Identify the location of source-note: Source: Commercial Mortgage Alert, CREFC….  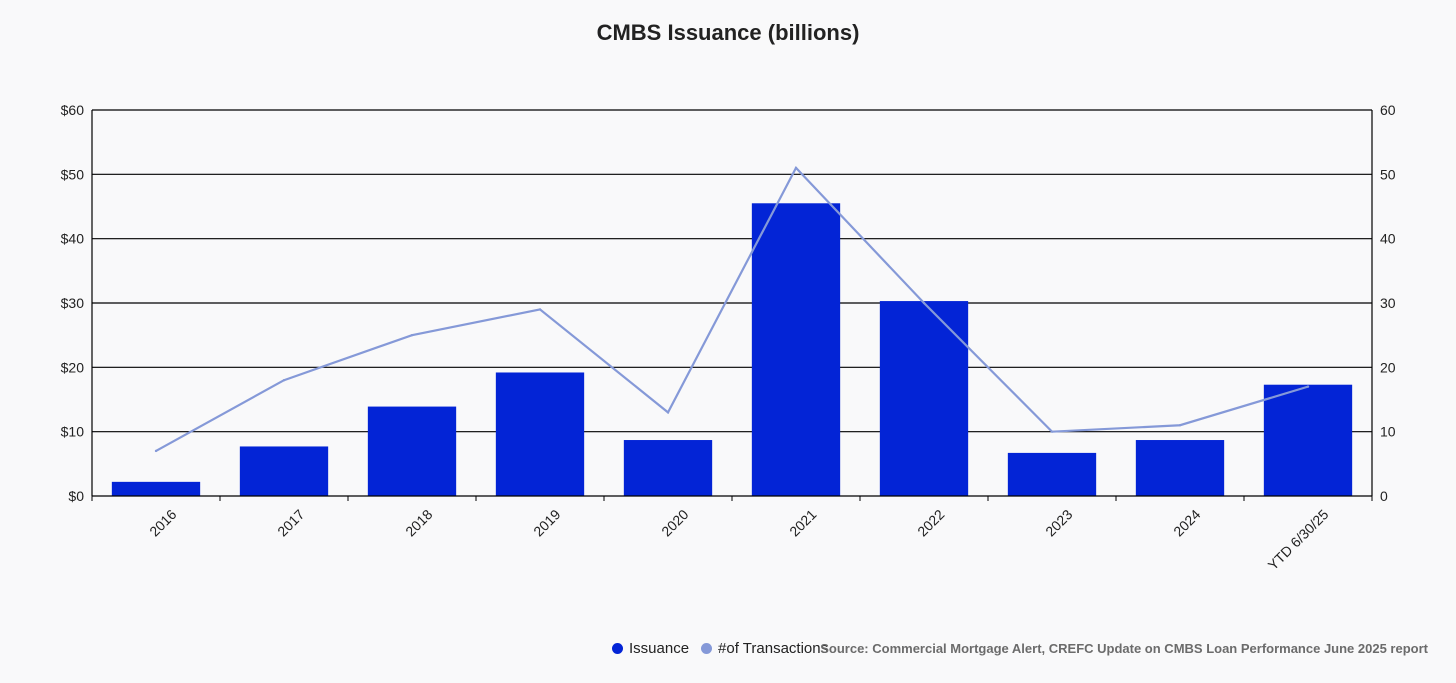
(1124, 648).